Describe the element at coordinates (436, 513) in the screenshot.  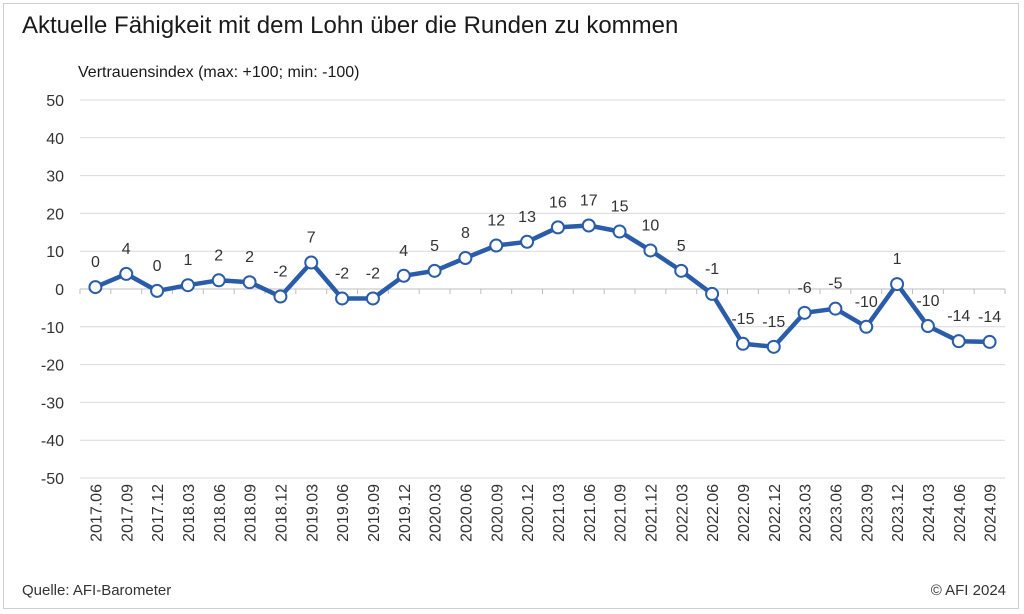
I see `x-tick-label: 2020.03` at that location.